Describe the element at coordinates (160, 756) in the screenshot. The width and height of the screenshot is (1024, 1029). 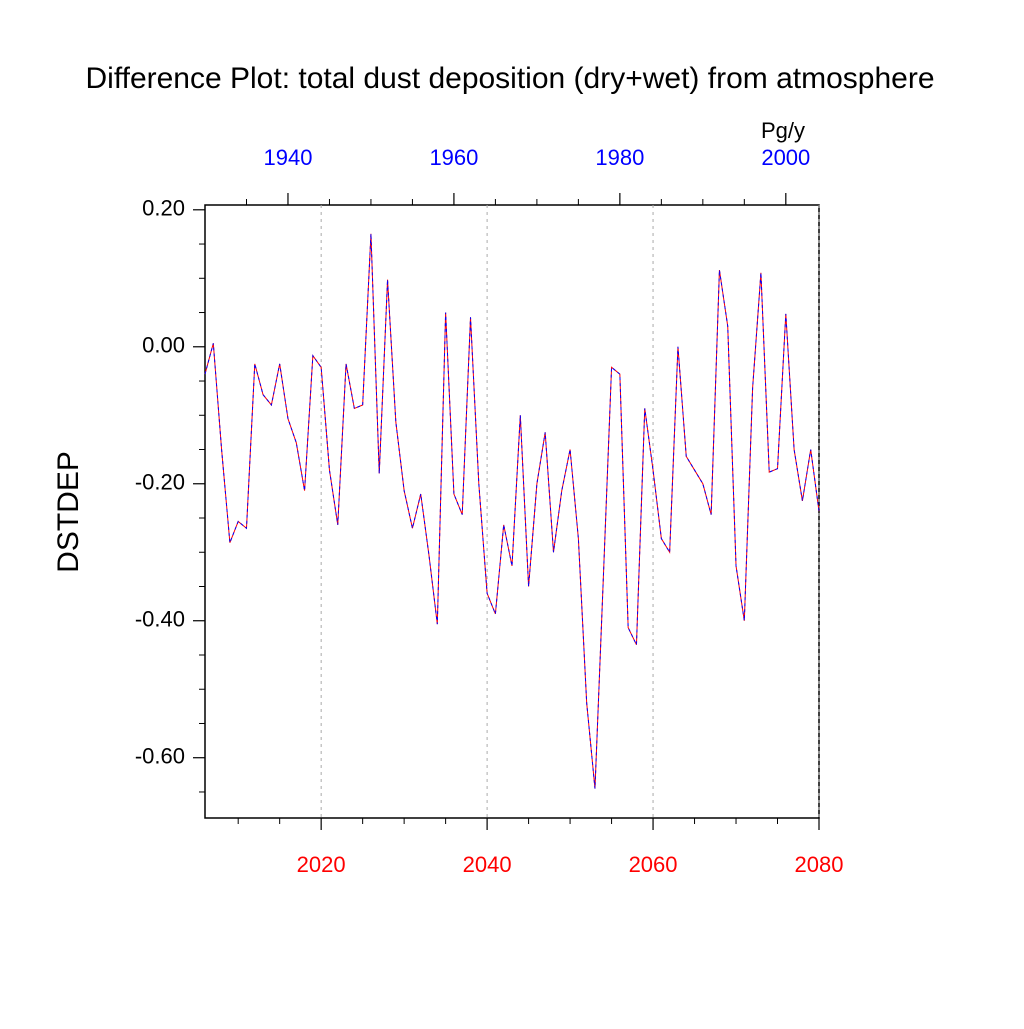
I see `y-tick-label: -0.60` at that location.